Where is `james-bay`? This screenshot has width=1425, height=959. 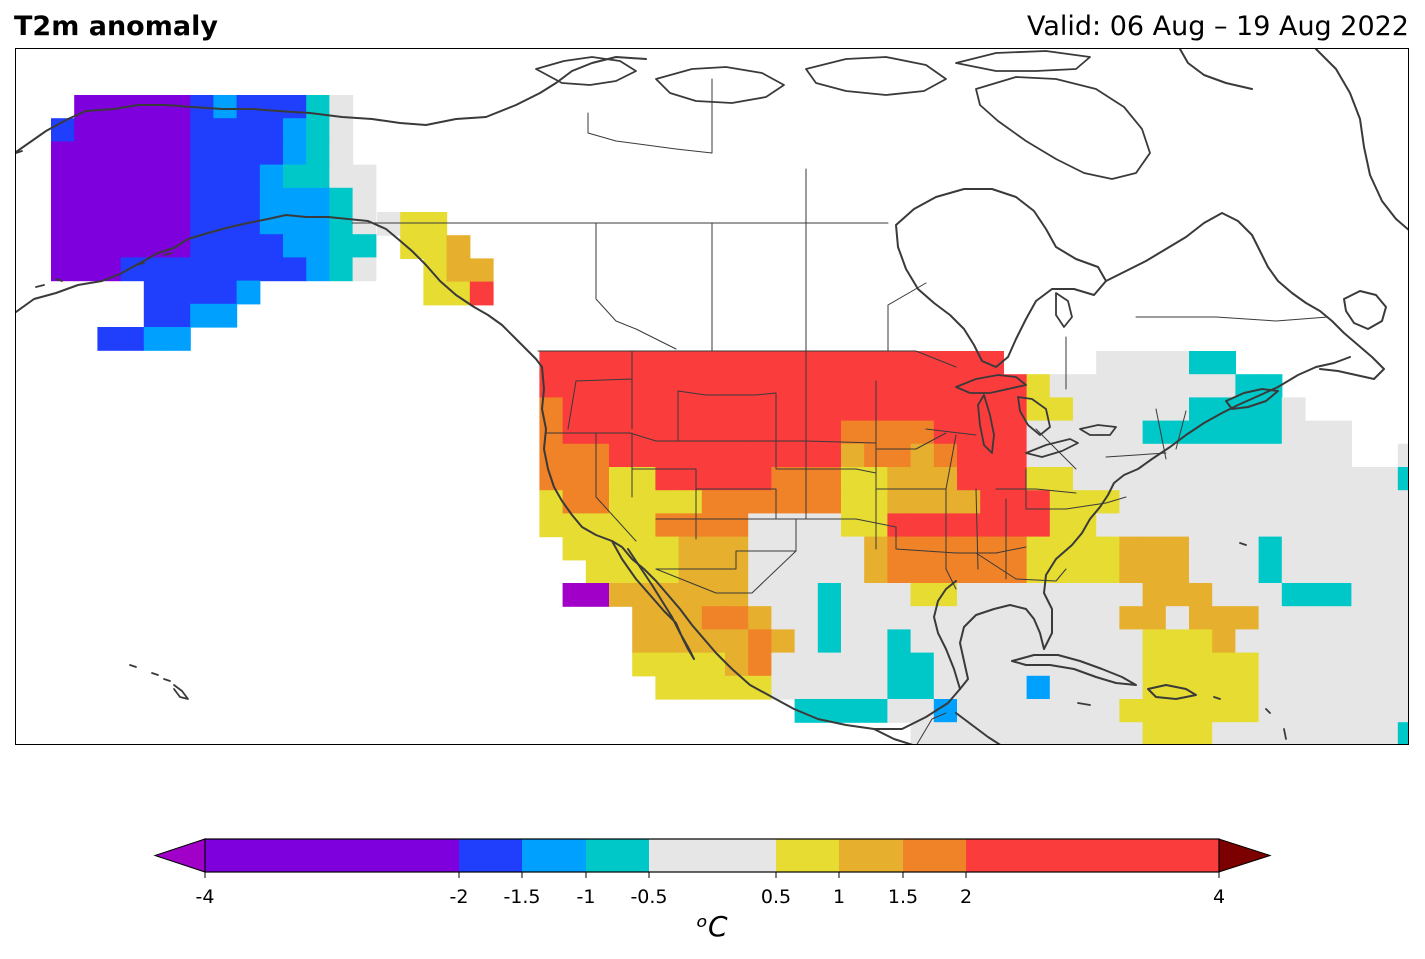
james-bay is located at coordinates (1064, 310).